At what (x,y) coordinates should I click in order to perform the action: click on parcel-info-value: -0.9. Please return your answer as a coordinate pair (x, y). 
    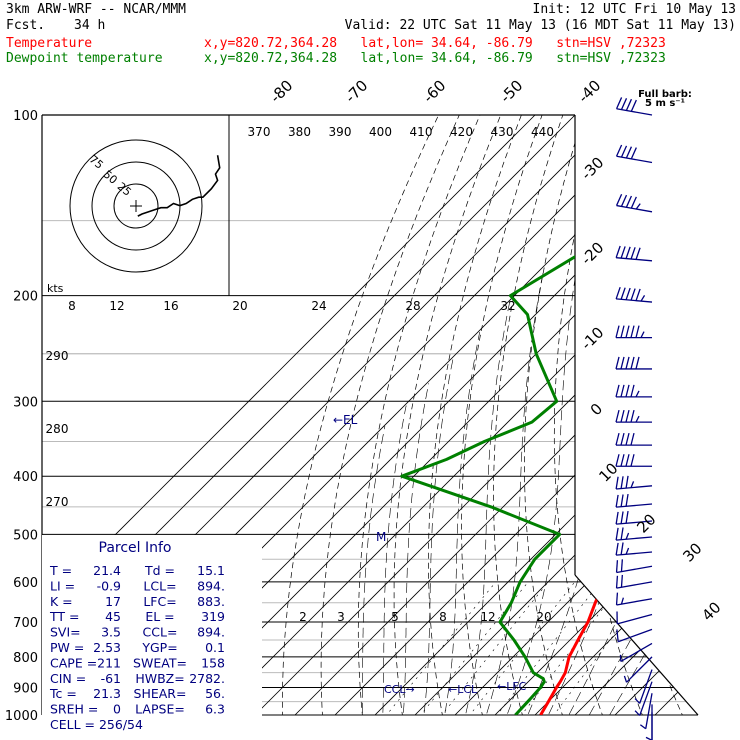
    Looking at the image, I should click on (109, 585).